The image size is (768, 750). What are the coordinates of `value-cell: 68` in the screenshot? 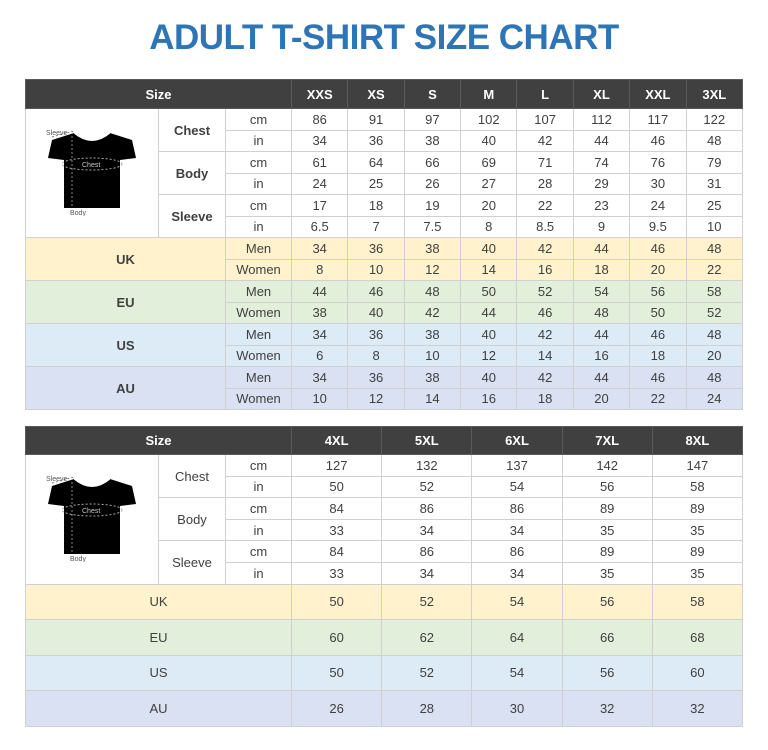 It's located at (697, 637).